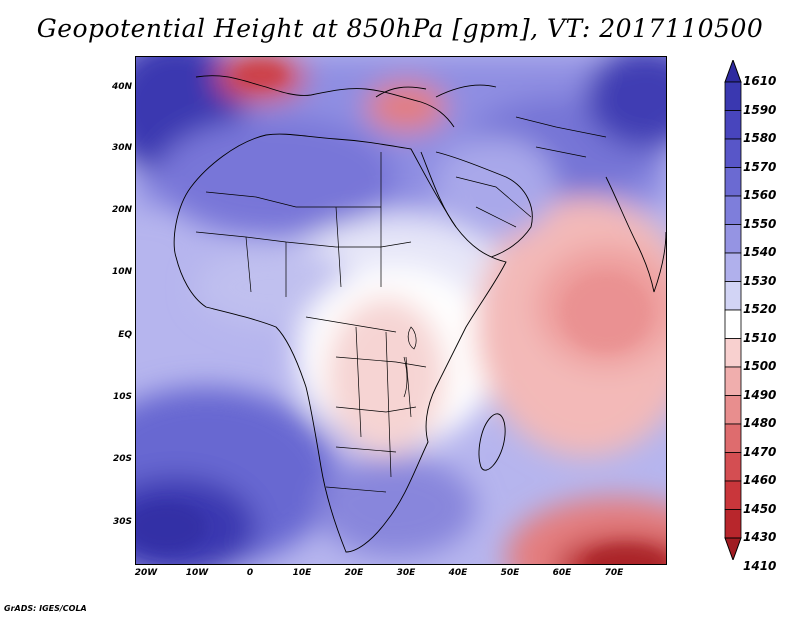 Image resolution: width=800 pixels, height=618 pixels. I want to click on colorbar-label: 1550, so click(760, 223).